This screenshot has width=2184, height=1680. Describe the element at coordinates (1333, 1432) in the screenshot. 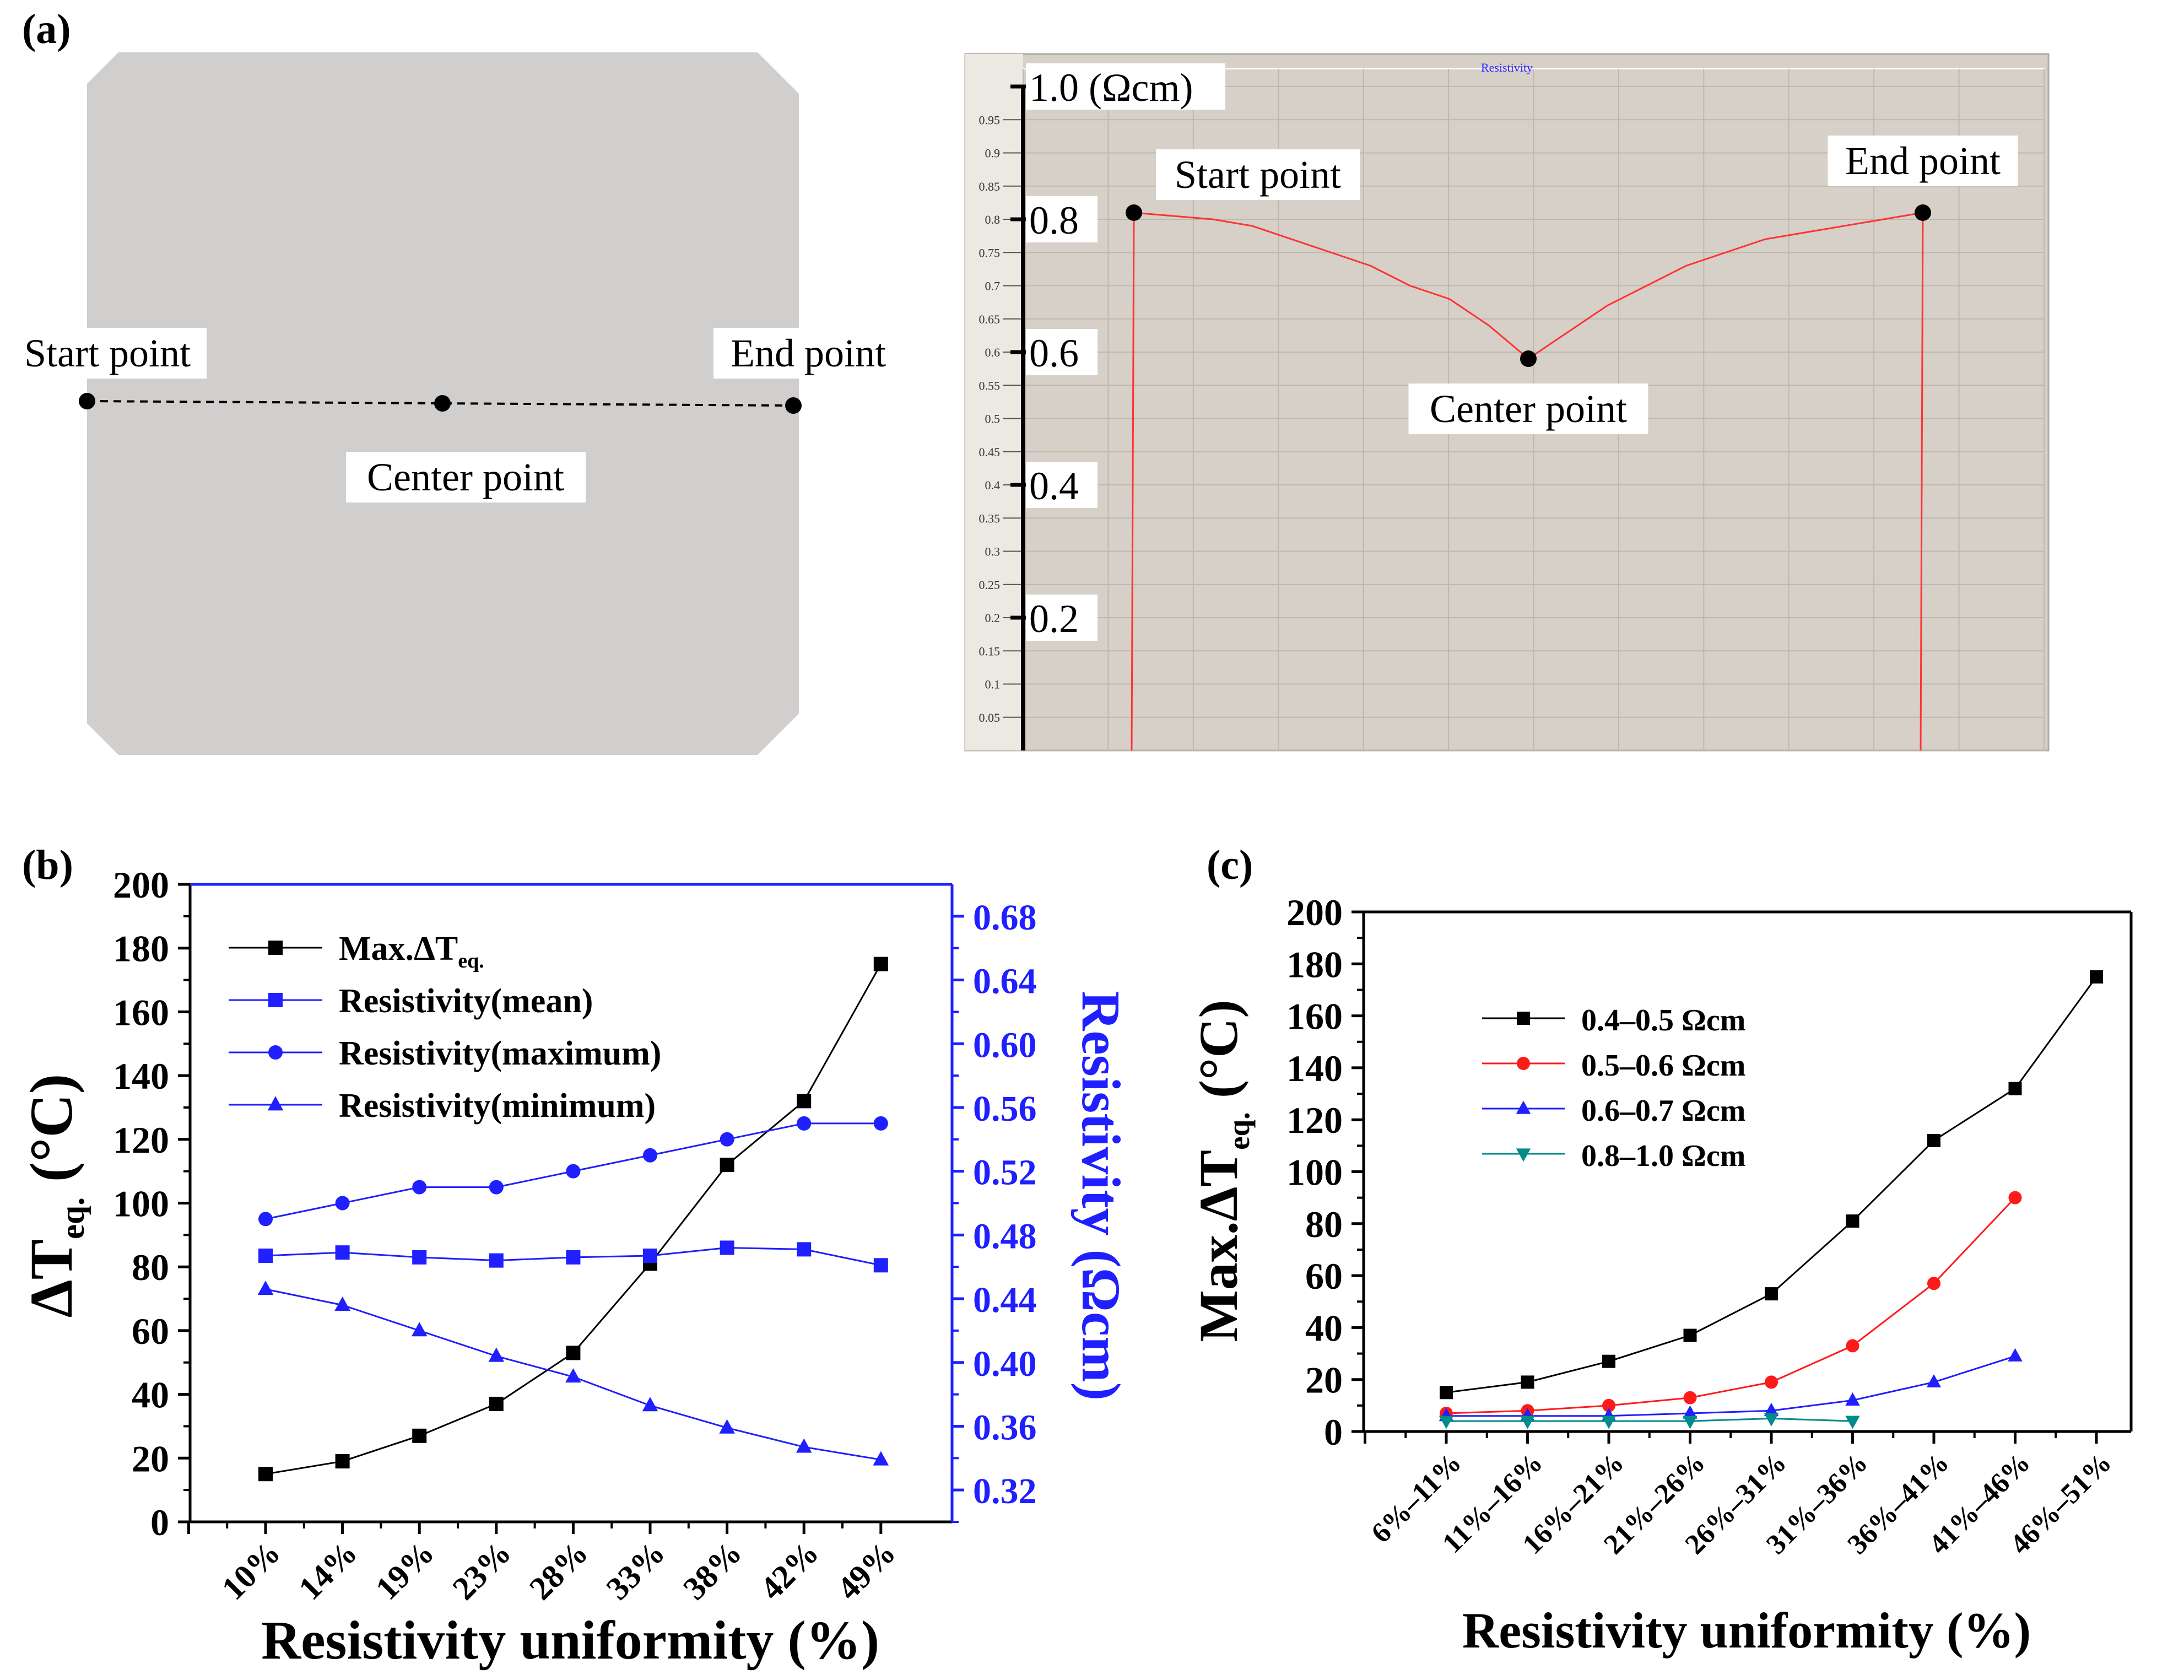

I see `y-tick-label: 0` at that location.